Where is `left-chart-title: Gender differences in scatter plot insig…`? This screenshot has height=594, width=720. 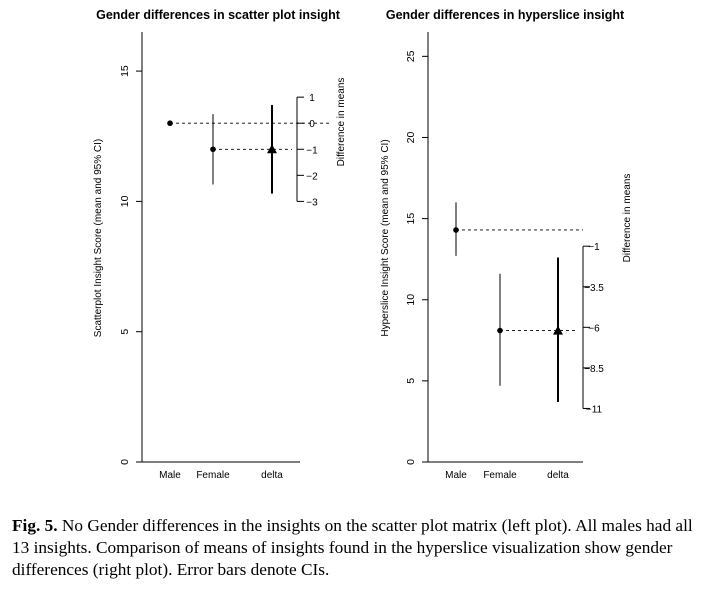
left-chart-title: Gender differences in scatter plot insig… is located at coordinates (218, 15).